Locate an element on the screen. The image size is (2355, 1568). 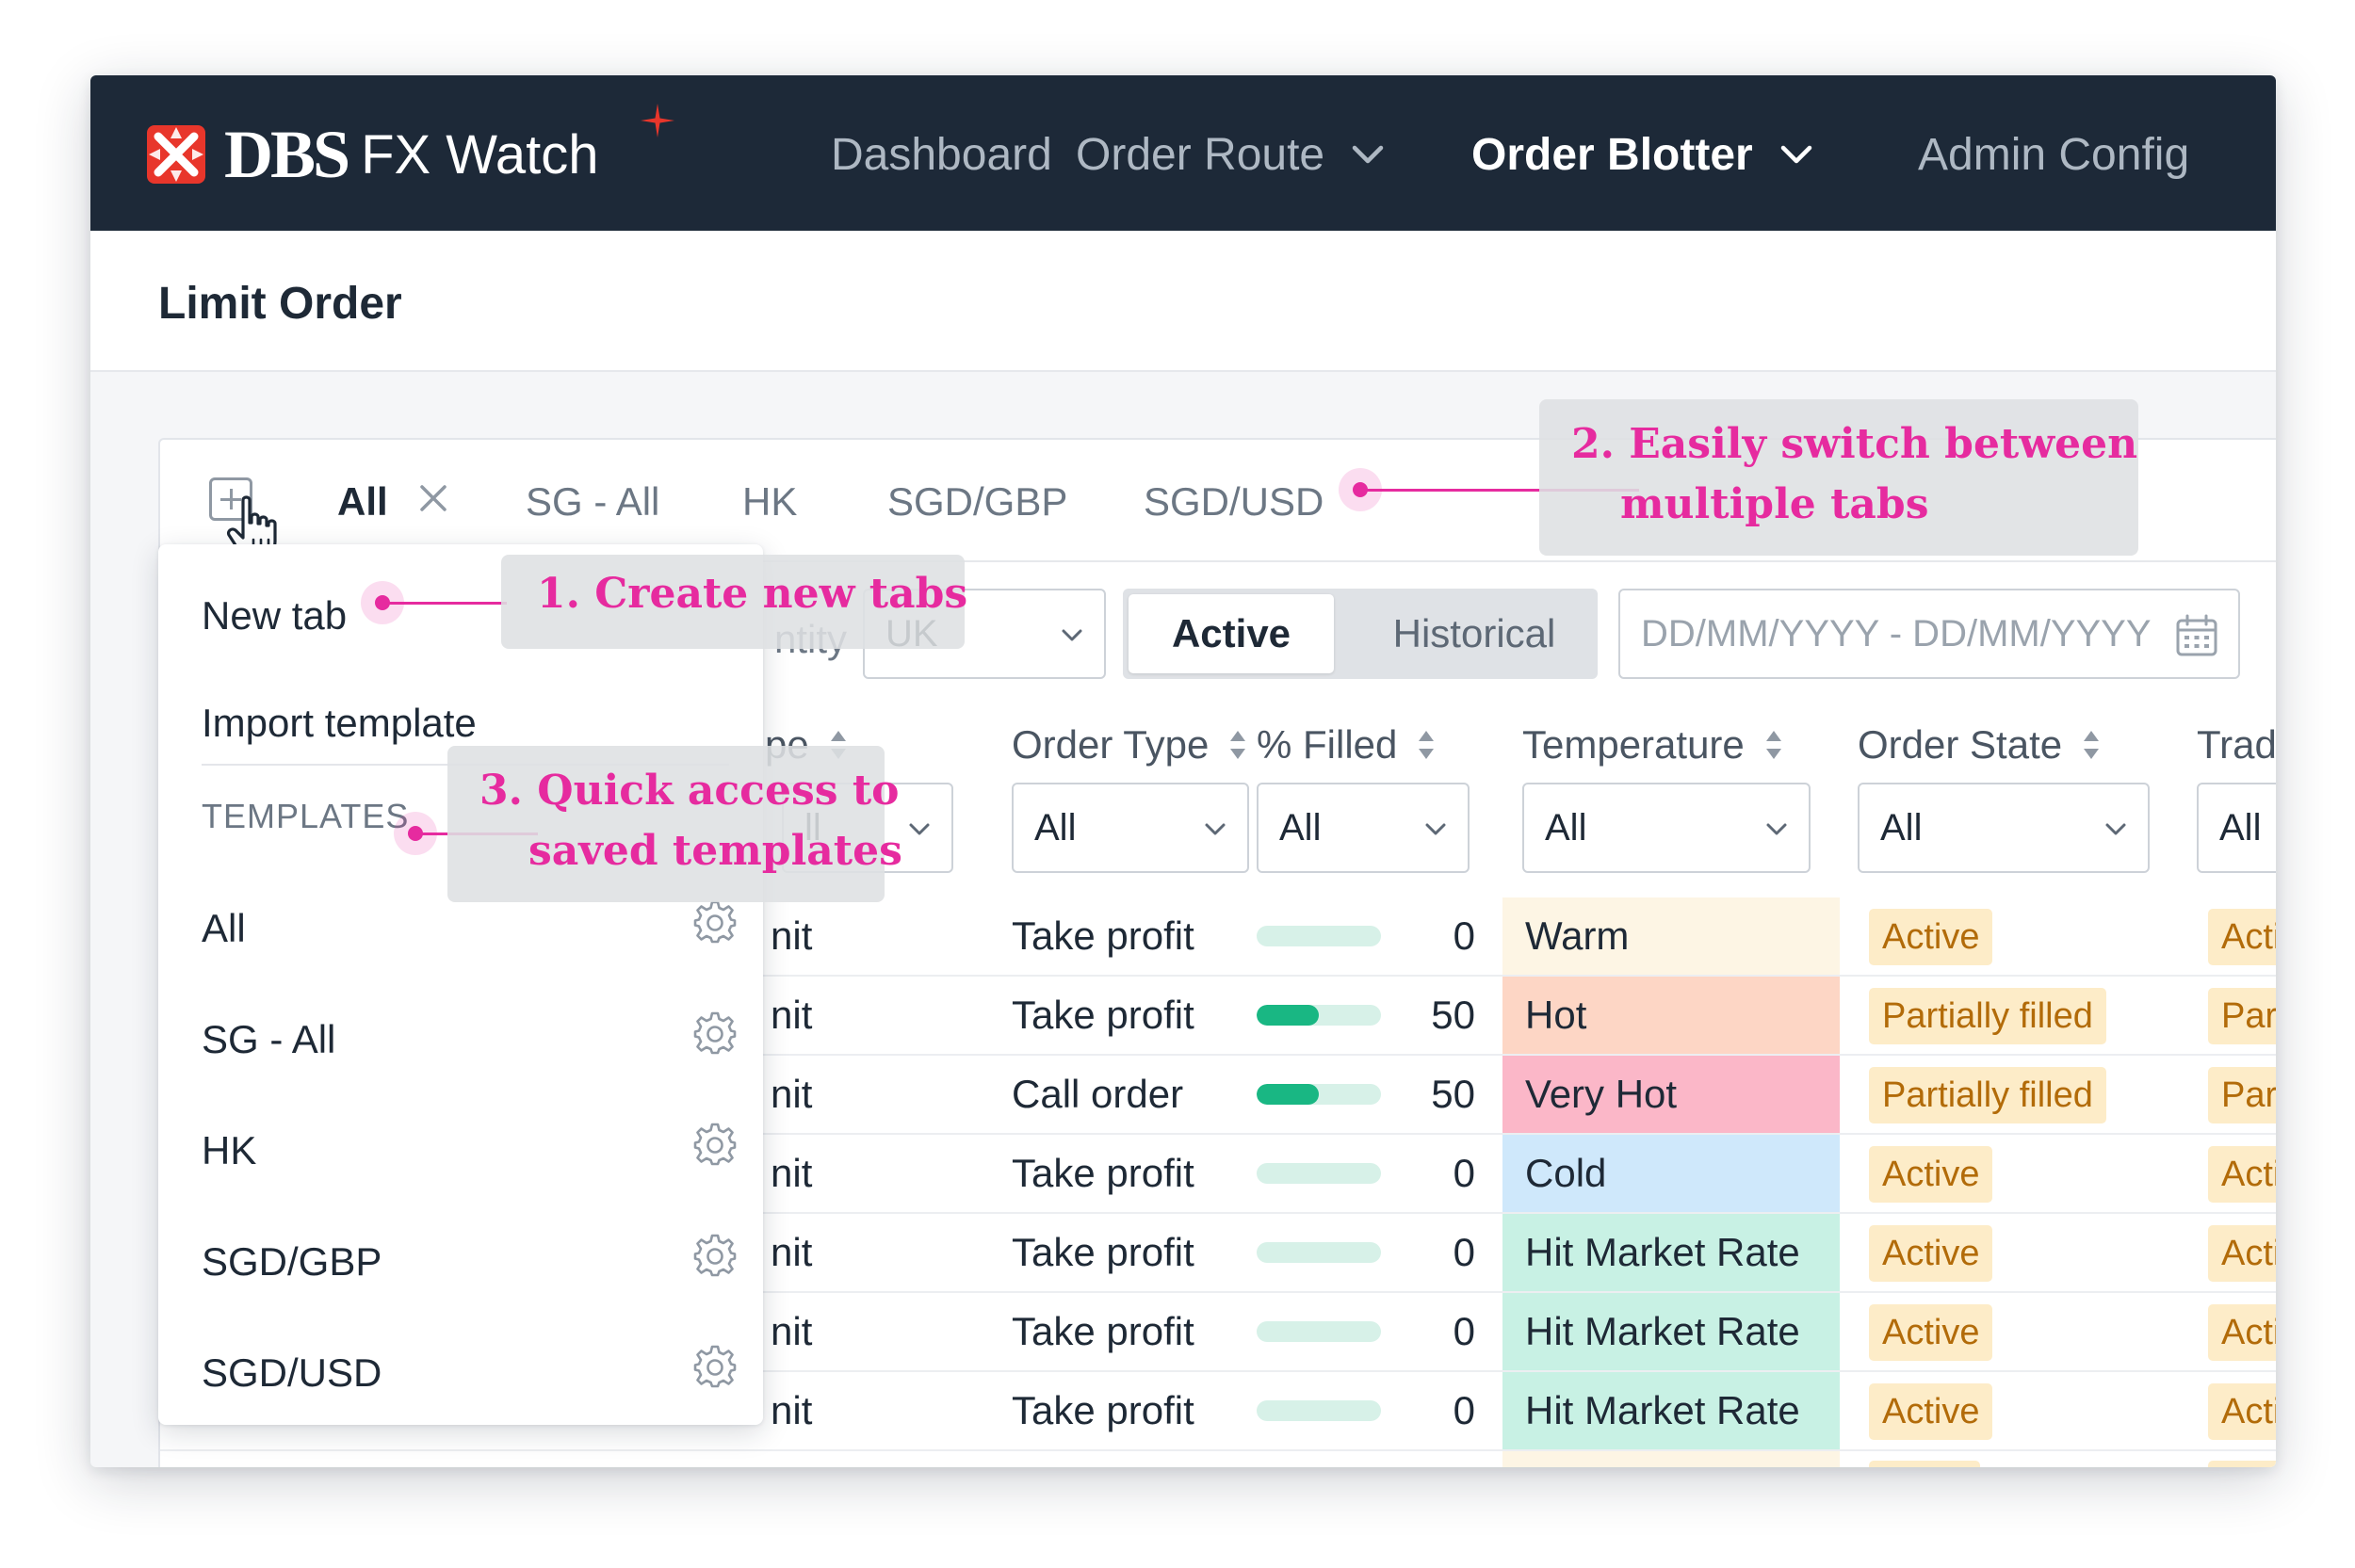
table-row: nit Take profit 0 Cold Active Active is located at coordinates (1218, 1174).